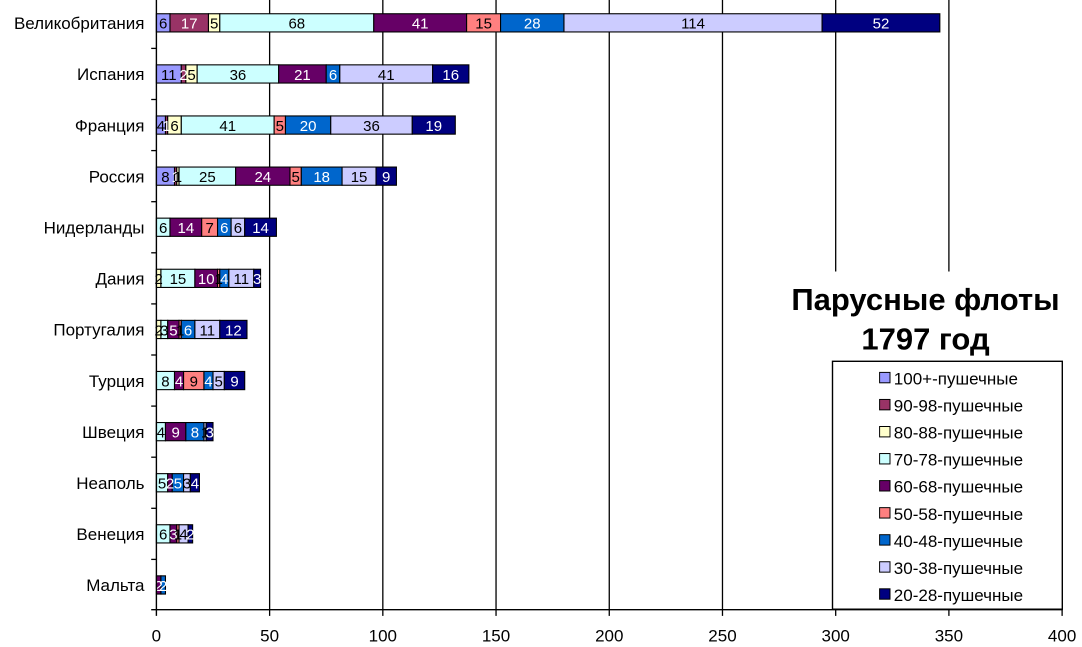 The width and height of the screenshot is (1082, 647). What do you see at coordinates (110, 534) in the screenshot?
I see `svg-text: Венеция` at bounding box center [110, 534].